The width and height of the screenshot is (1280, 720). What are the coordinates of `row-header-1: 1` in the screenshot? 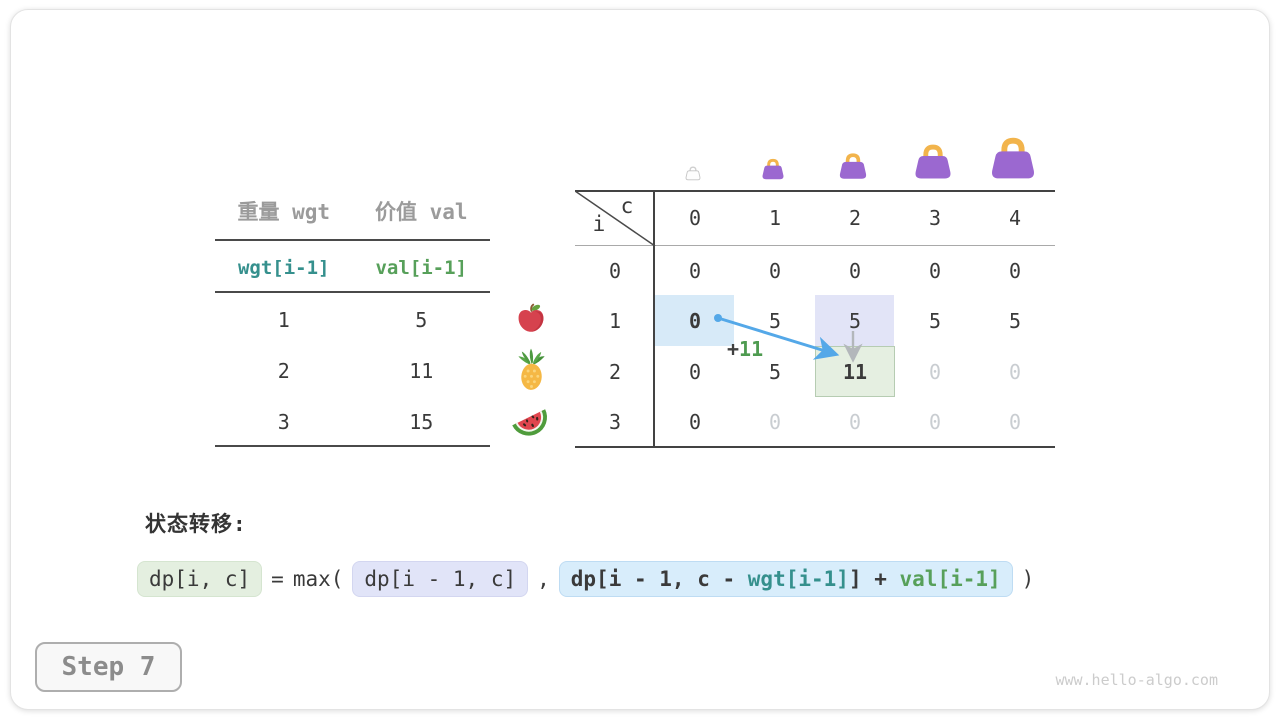 It's located at (615, 321).